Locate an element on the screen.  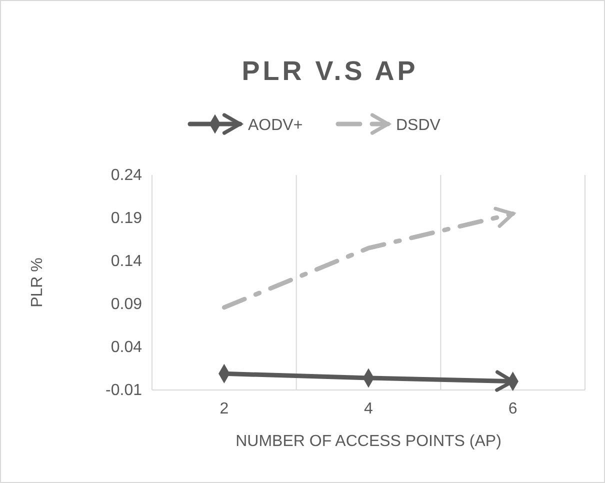
y-tick-label: 0.24 is located at coordinates (126, 175).